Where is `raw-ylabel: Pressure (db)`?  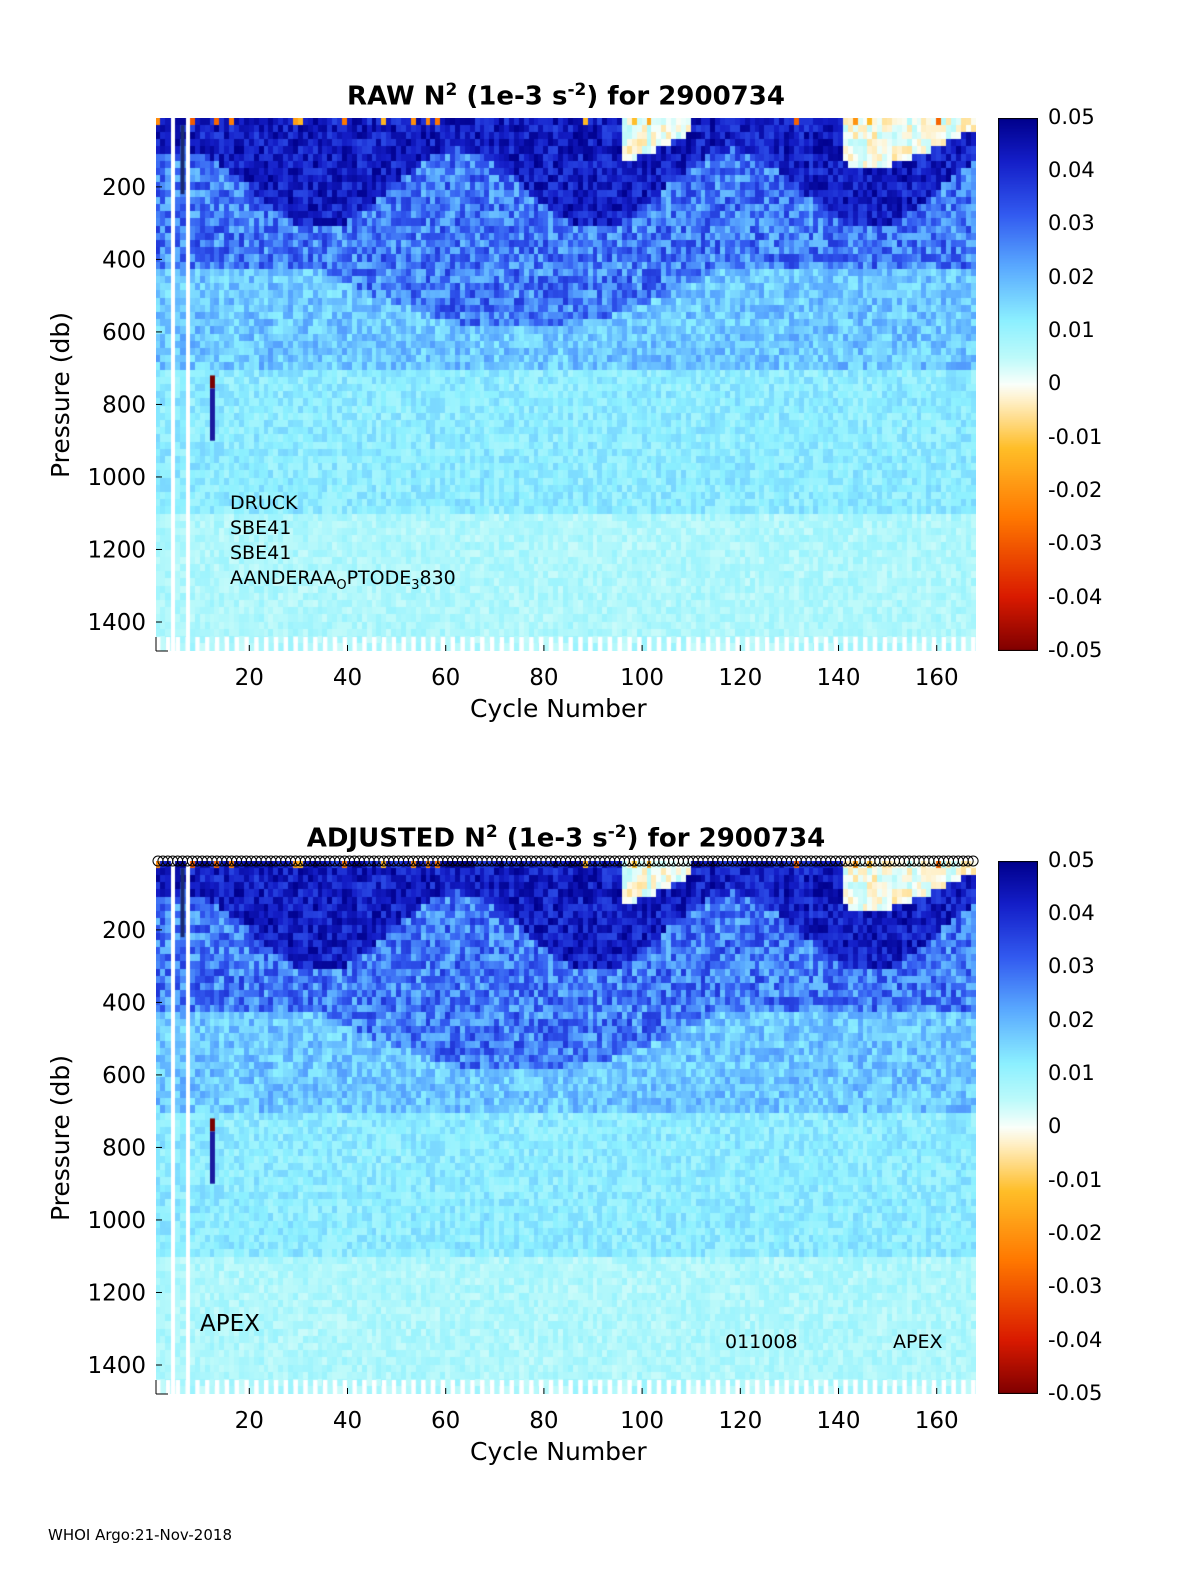 raw-ylabel: Pressure (db) is located at coordinates (60, 395).